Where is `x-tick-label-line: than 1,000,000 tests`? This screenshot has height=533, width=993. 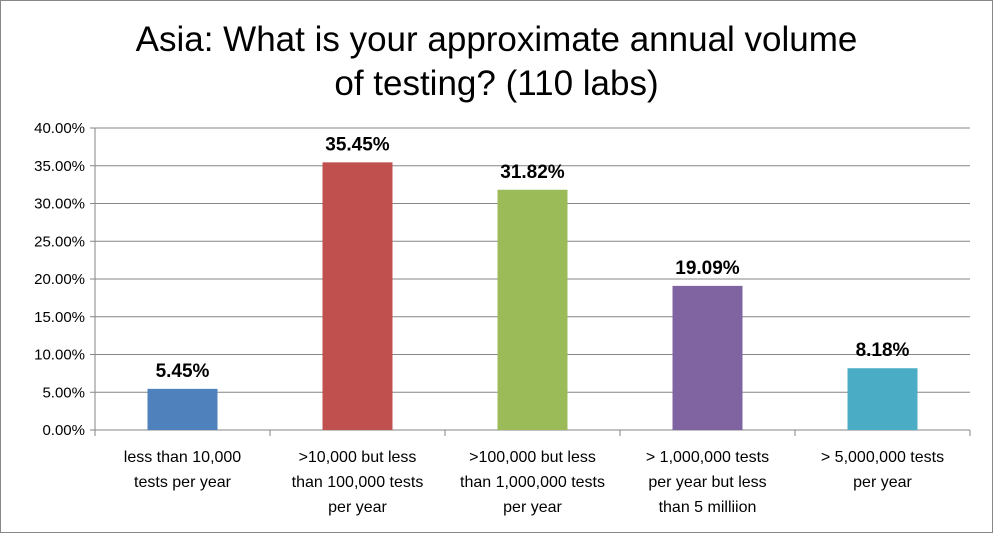
x-tick-label-line: than 1,000,000 tests is located at coordinates (532, 482).